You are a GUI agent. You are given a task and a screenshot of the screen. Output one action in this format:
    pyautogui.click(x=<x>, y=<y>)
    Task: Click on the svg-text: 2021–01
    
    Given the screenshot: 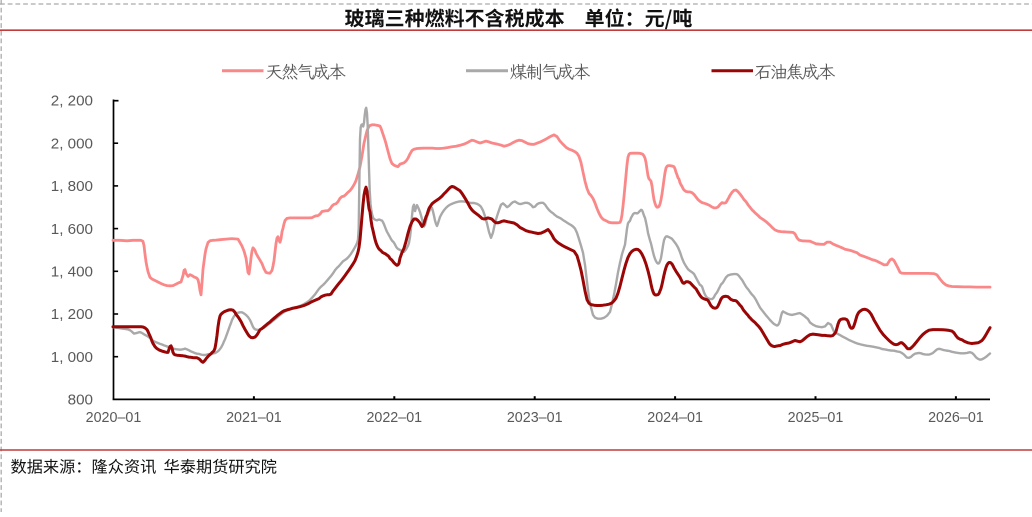 What is the action you would take?
    pyautogui.click(x=254, y=418)
    